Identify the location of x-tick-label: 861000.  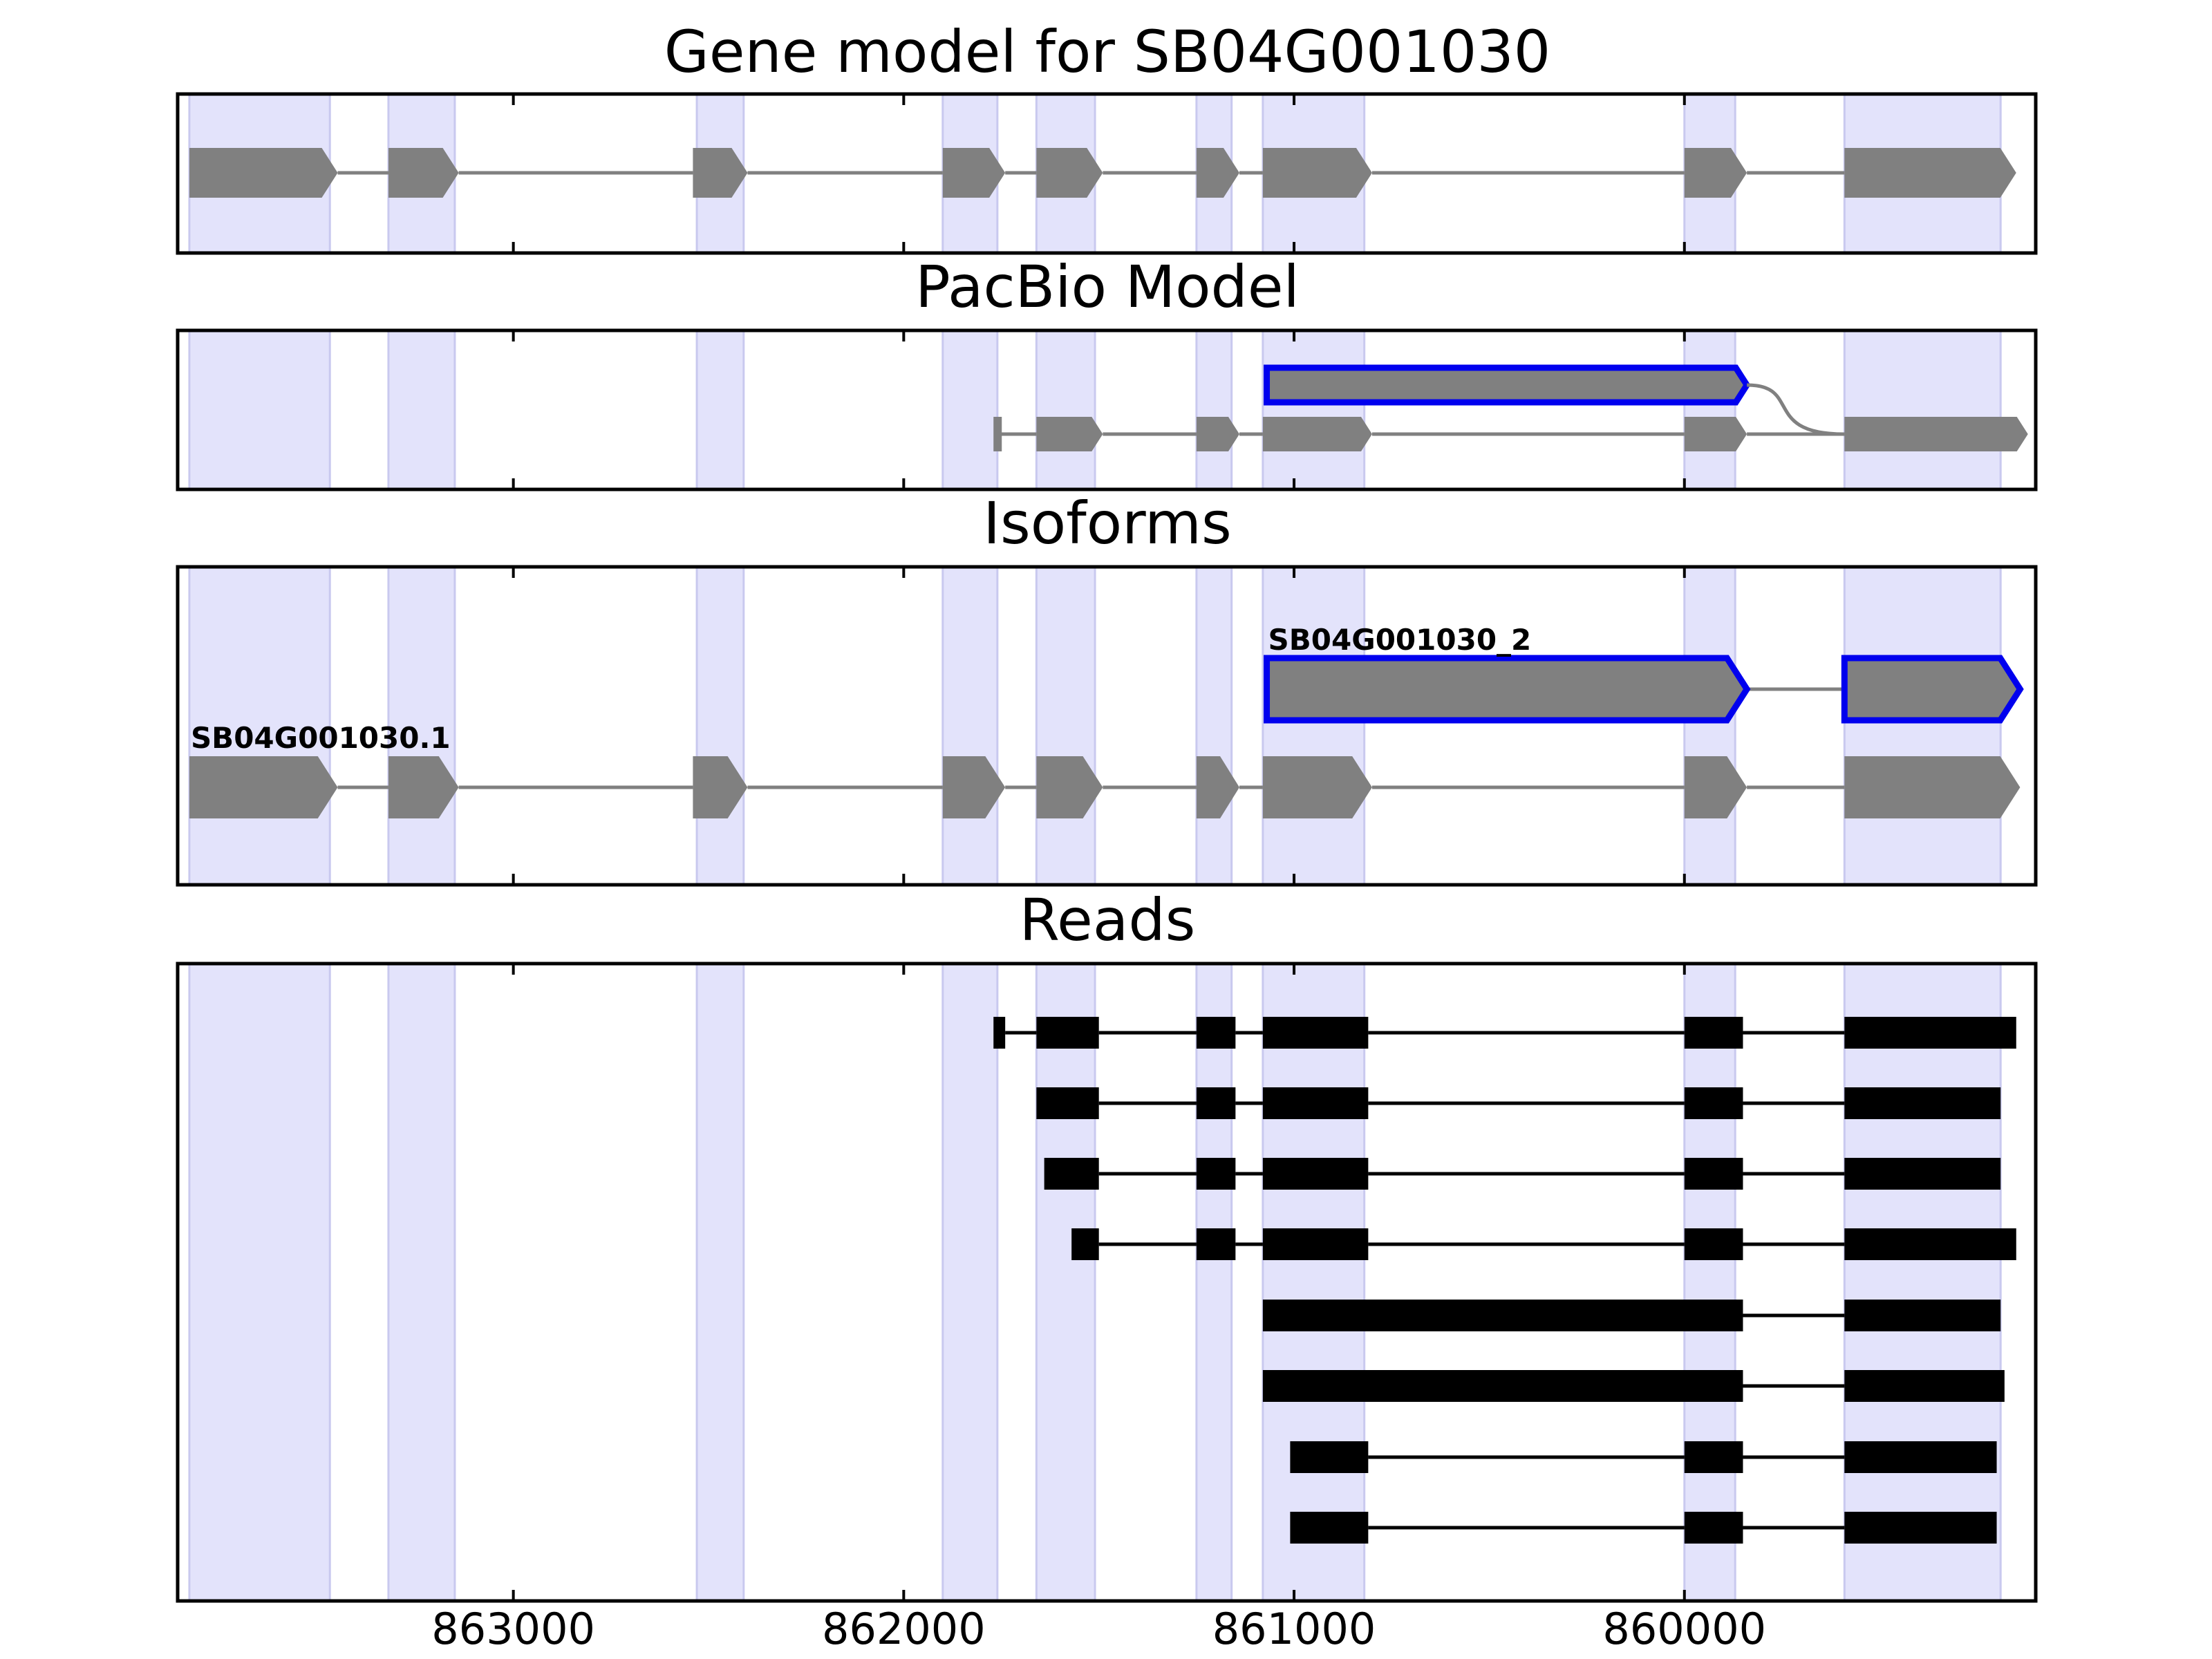
(1294, 1629).